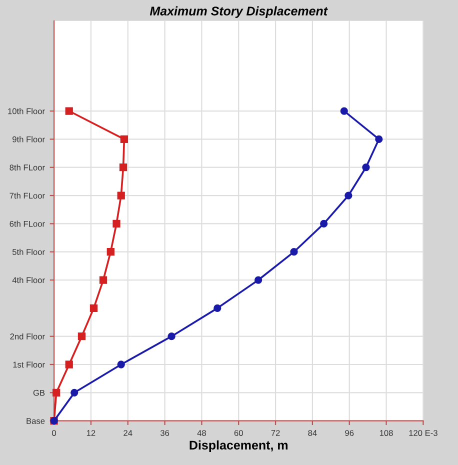  Describe the element at coordinates (165, 433) in the screenshot. I see `x-tick-label: 36` at that location.